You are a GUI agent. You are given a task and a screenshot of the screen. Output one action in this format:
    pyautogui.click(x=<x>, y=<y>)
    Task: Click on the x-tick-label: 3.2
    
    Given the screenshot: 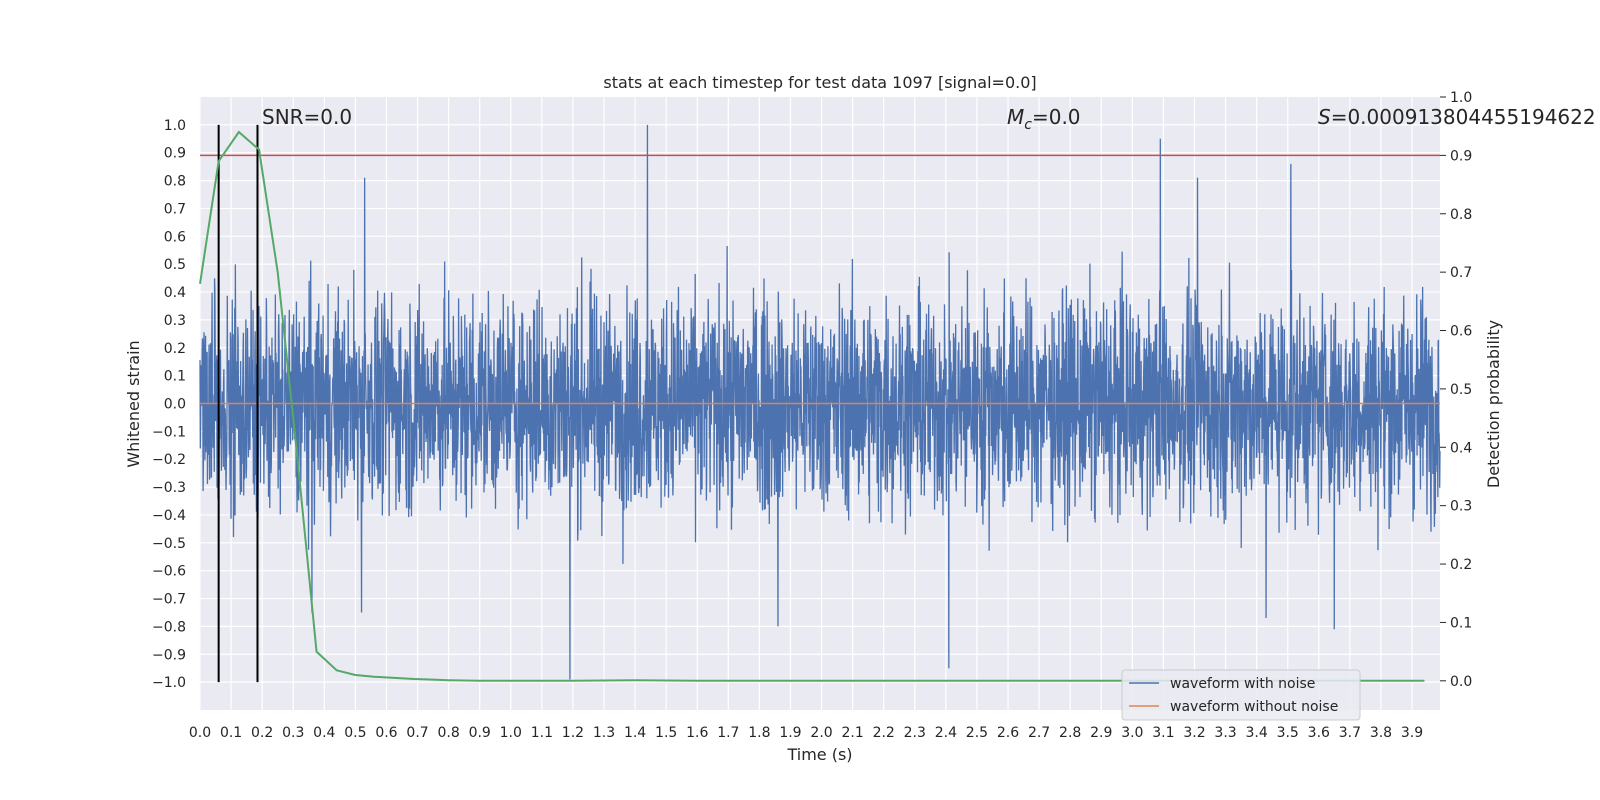 What is the action you would take?
    pyautogui.click(x=1194, y=733)
    